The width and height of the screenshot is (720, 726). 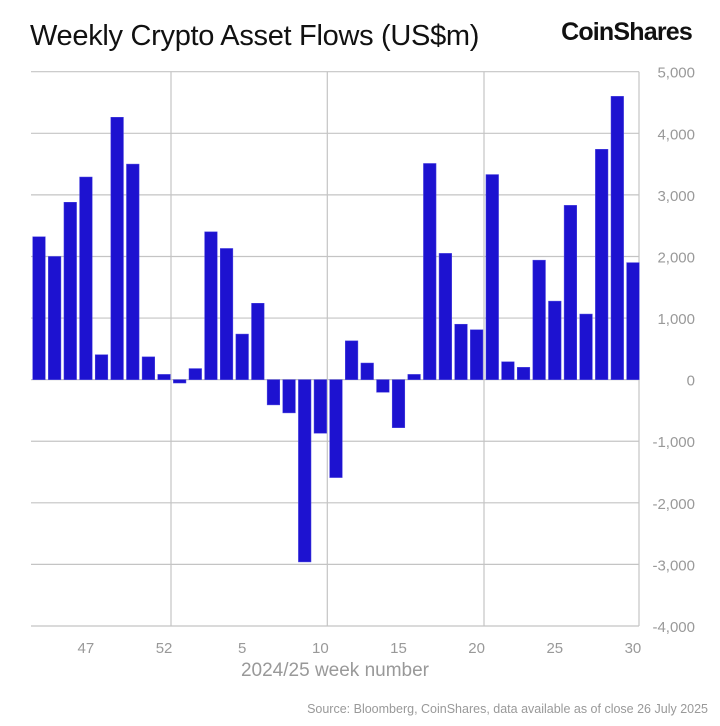 I want to click on x-tick-label: 20, so click(x=476, y=648).